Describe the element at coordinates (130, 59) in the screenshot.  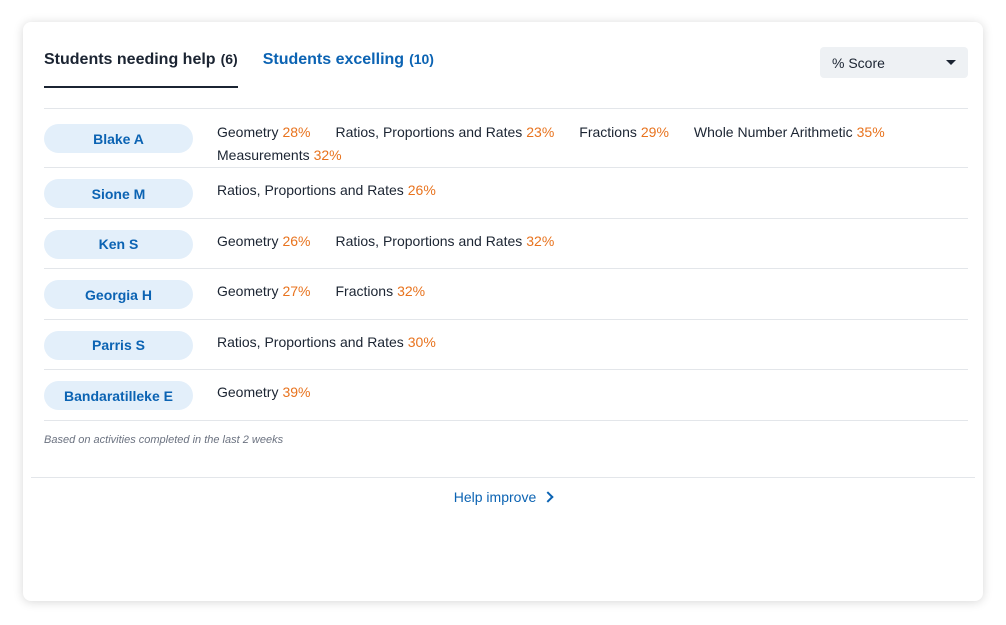
I see `tab-label: Students needing help` at that location.